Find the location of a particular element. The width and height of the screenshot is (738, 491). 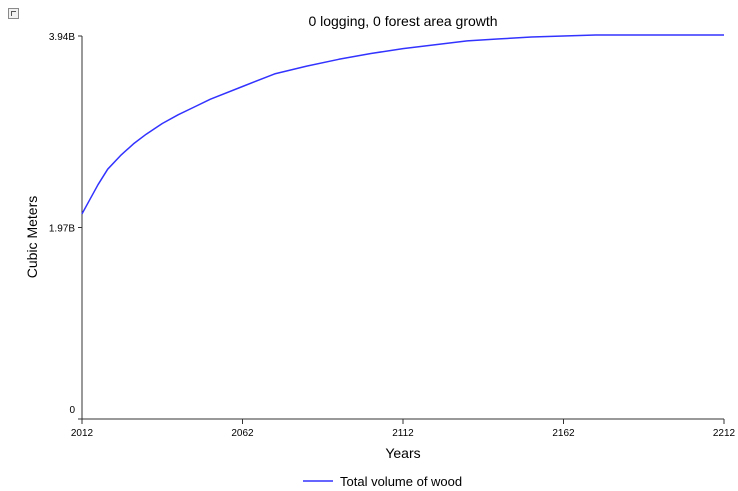

x-tick-label: 2012 is located at coordinates (82, 433).